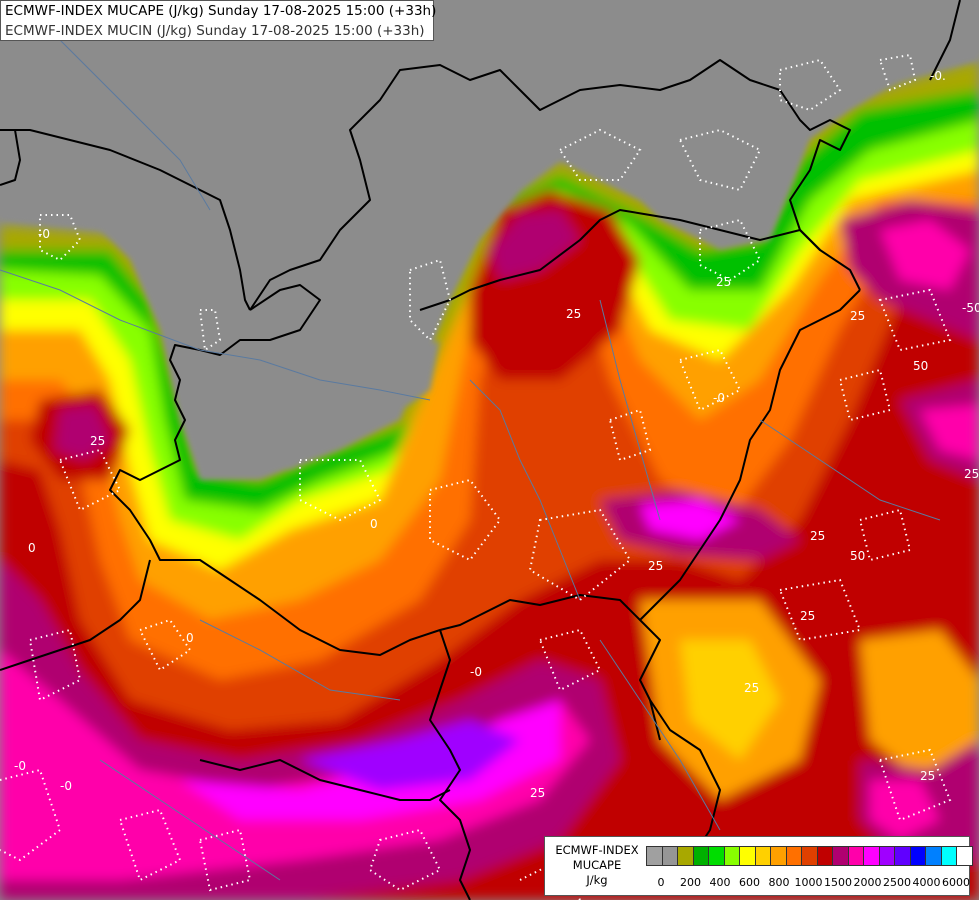 The width and height of the screenshot is (979, 900). I want to click on legend-title: ECMWF-INDEX MUCAPE J/kg, so click(597, 865).